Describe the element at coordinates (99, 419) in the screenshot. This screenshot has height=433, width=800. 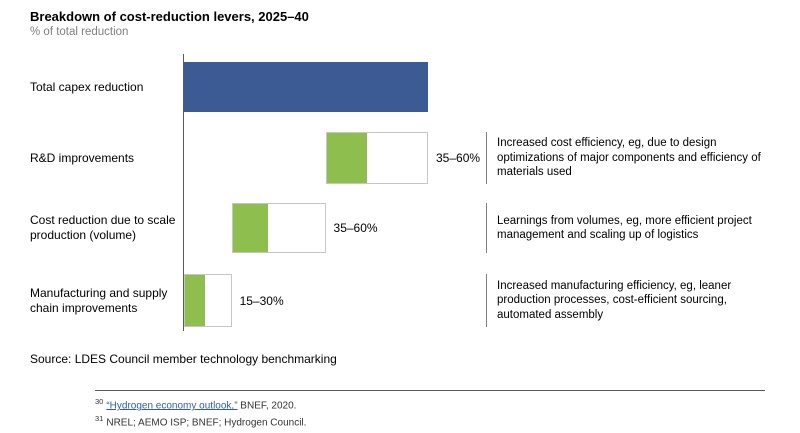
I see `footnote-marker: 31` at that location.